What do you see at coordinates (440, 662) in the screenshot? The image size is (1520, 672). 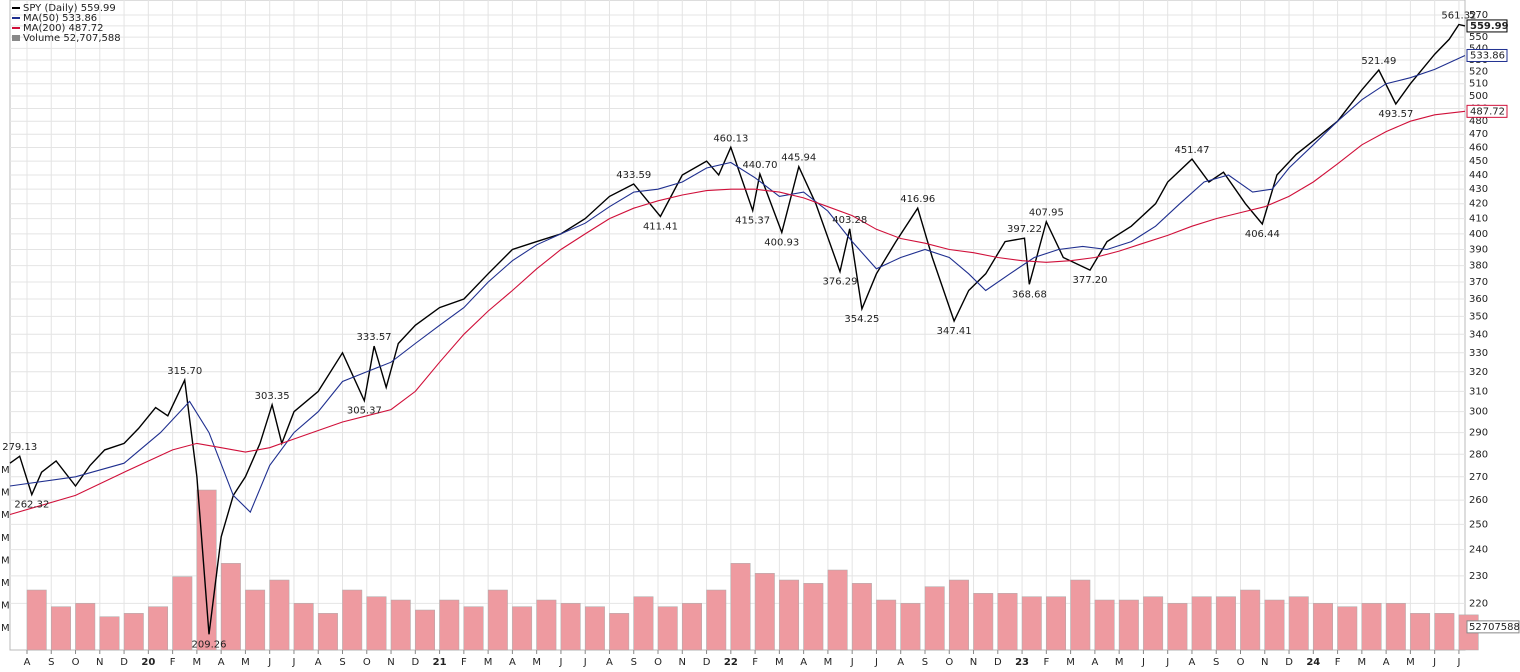 I see `x-tick-label: 21` at bounding box center [440, 662].